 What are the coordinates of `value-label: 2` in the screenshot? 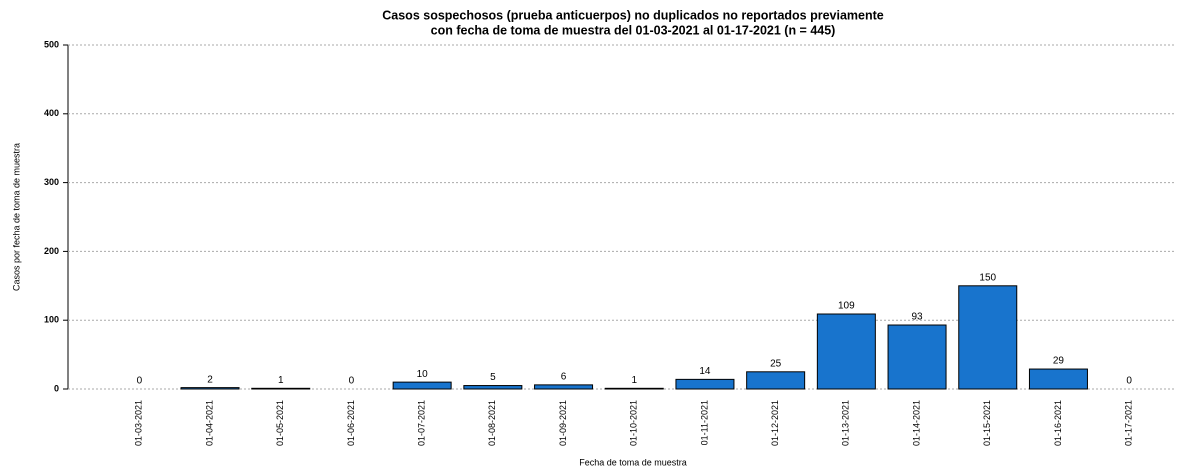 It's located at (210, 379).